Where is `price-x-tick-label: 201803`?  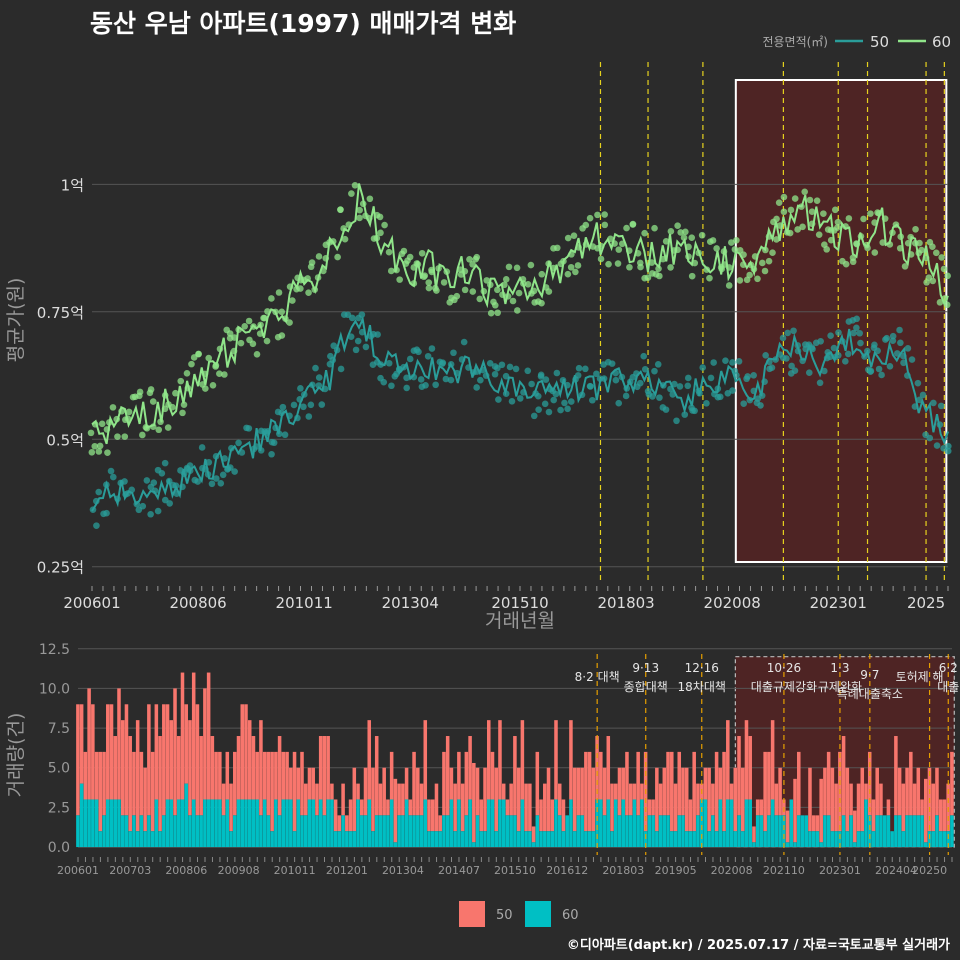 price-x-tick-label: 201803 is located at coordinates (625, 603).